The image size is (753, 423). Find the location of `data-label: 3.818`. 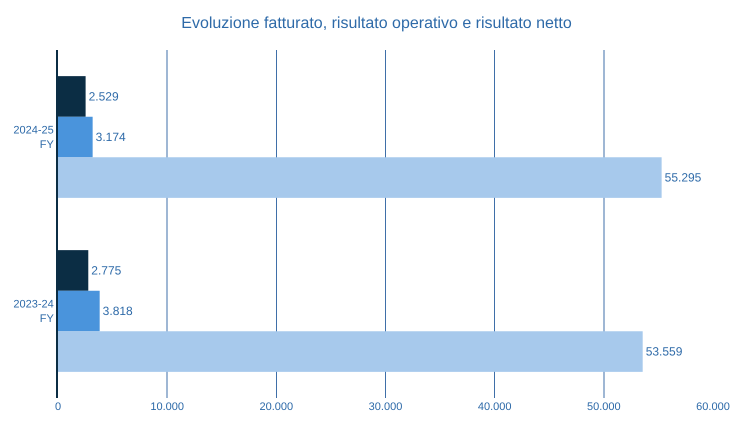

data-label: 3.818 is located at coordinates (118, 311).